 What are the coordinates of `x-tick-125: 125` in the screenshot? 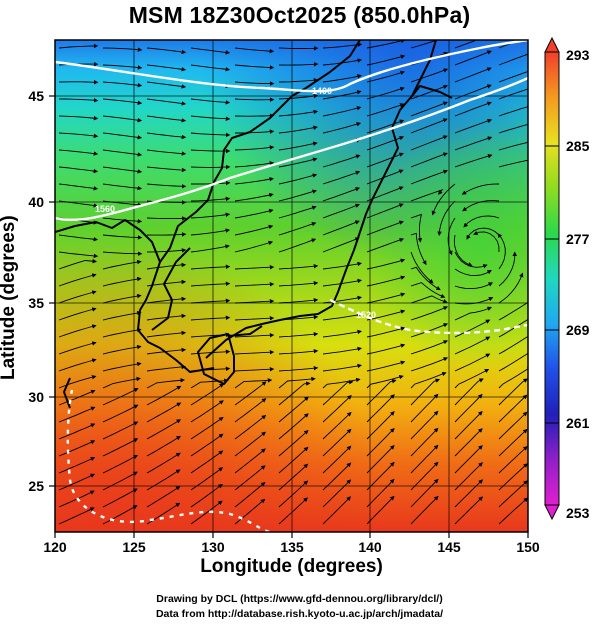 It's located at (134, 547).